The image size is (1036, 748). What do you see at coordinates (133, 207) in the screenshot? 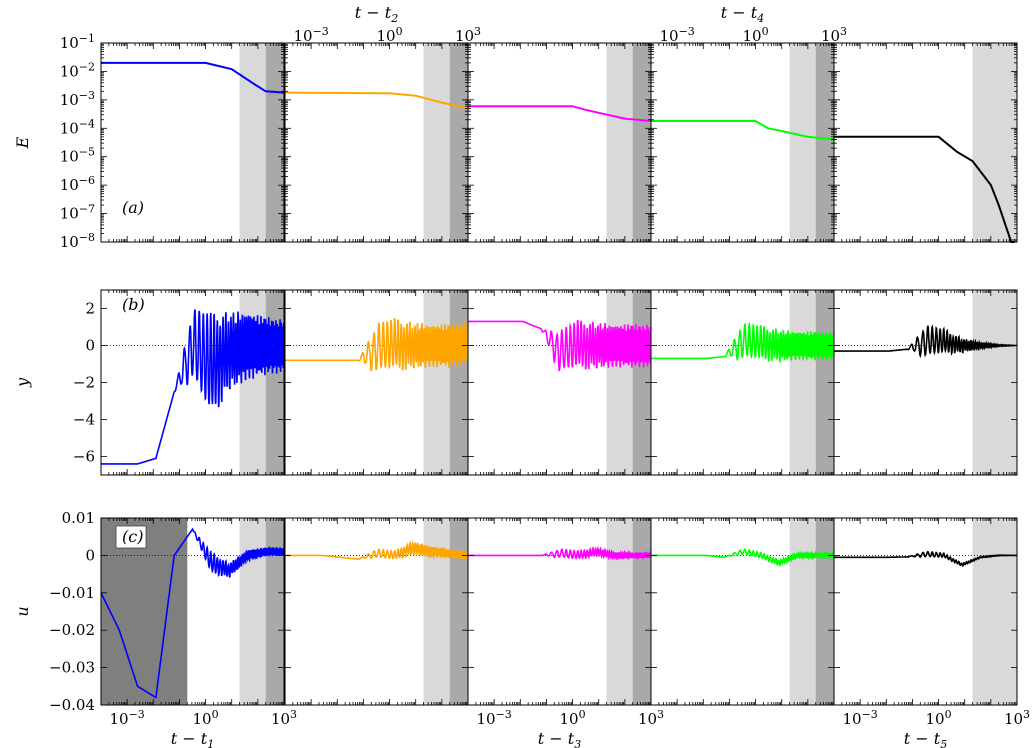
I see `panel-label: (a)` at bounding box center [133, 207].